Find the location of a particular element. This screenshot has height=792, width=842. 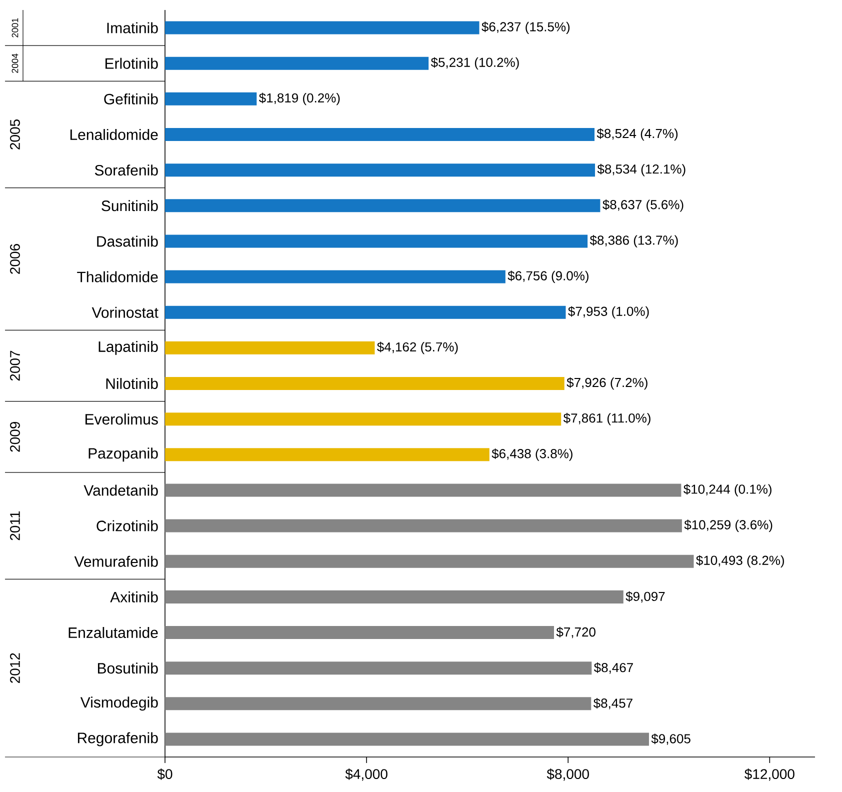

data-label: $7,720 is located at coordinates (576, 632).